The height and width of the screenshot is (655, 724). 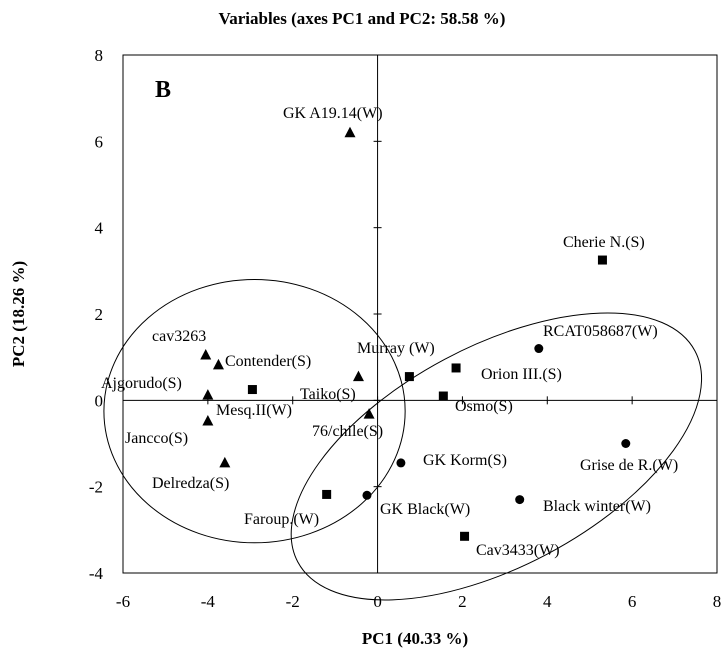 What do you see at coordinates (208, 601) in the screenshot?
I see `x-tick-label: -4` at bounding box center [208, 601].